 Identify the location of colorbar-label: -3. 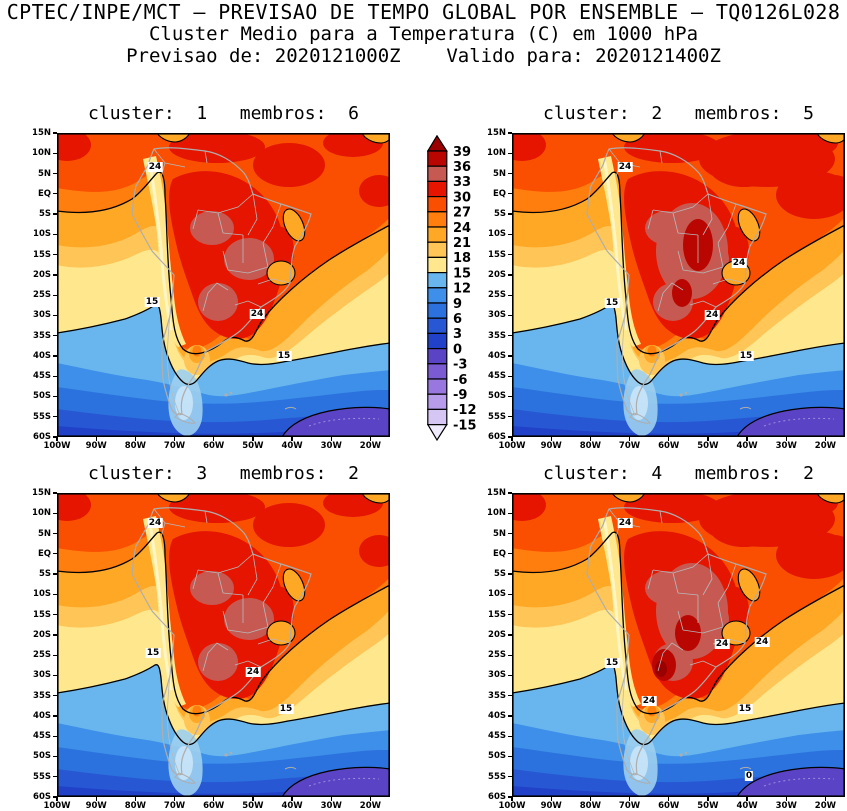
(460, 365).